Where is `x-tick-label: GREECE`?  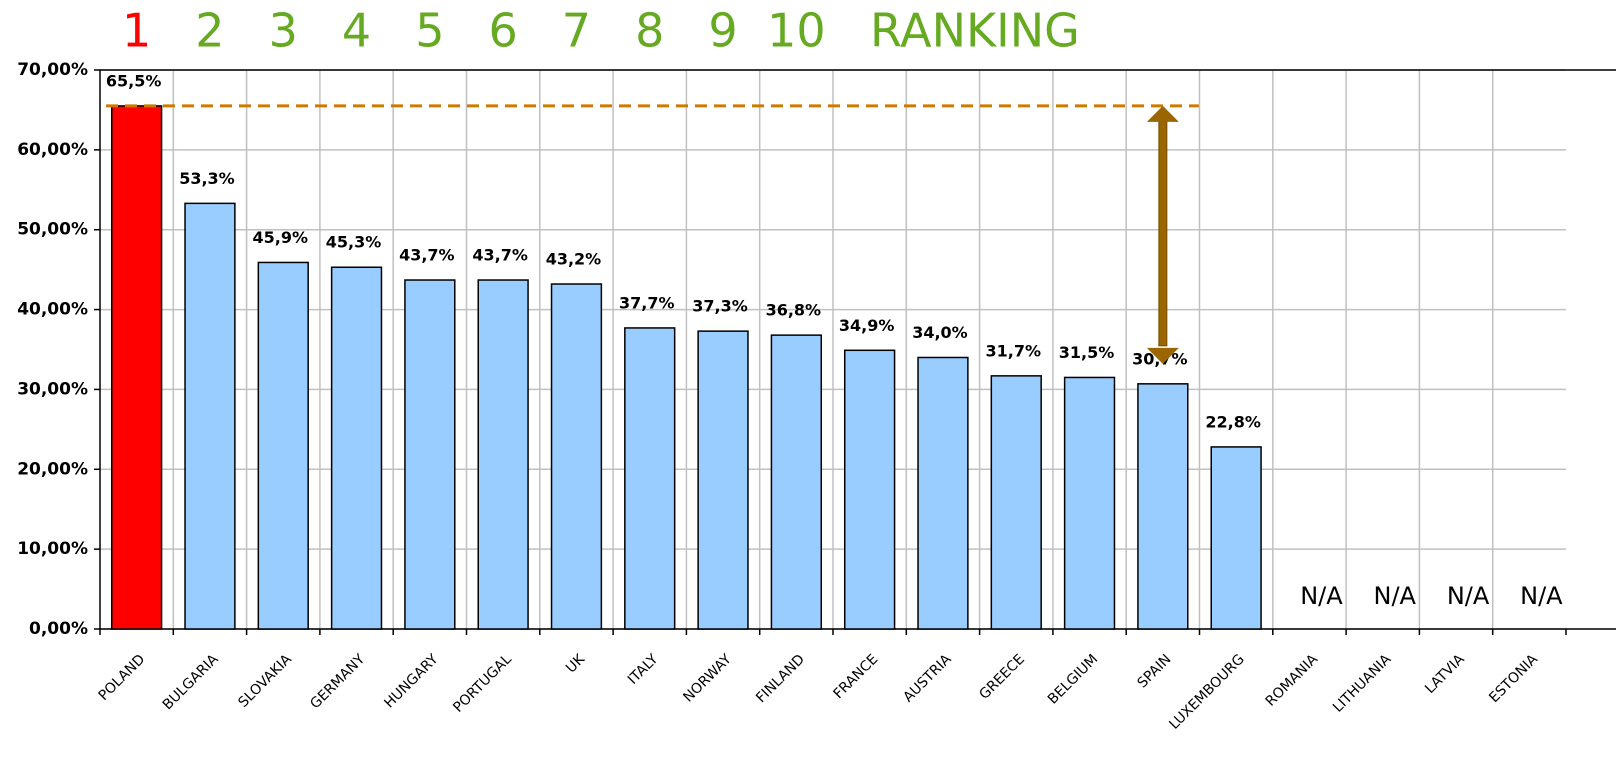 x-tick-label: GREECE is located at coordinates (1002, 677).